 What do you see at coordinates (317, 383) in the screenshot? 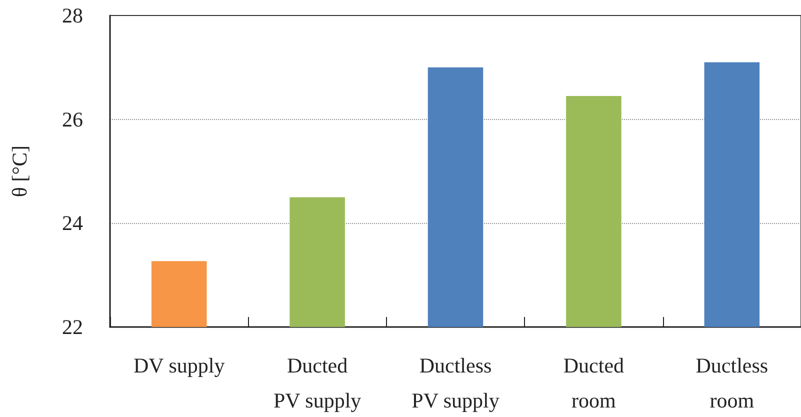
I see `x-tick-label: Ducted PV supply` at bounding box center [317, 383].